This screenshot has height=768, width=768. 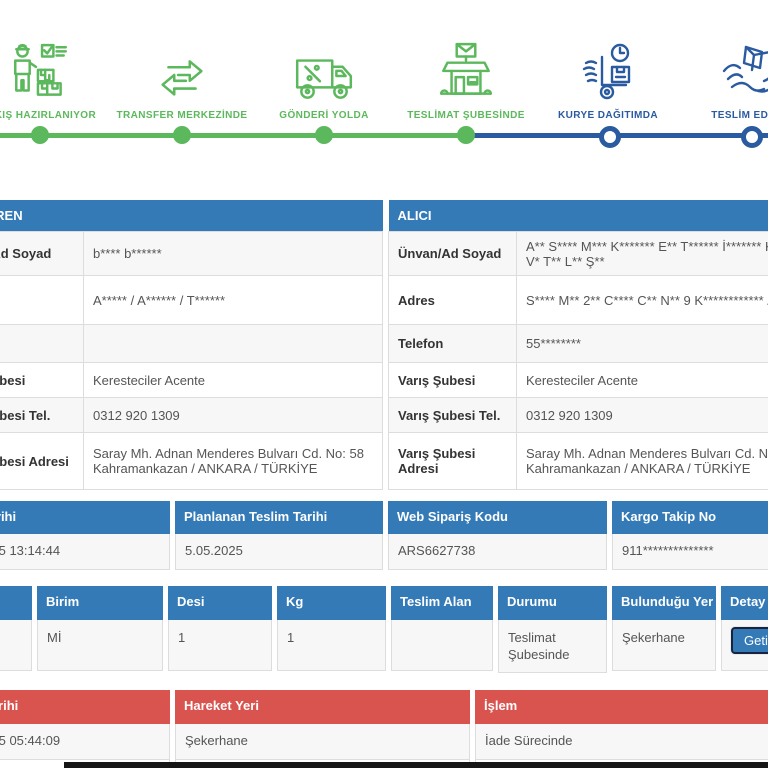 I want to click on transfer-arrows-icon, so click(x=182, y=70).